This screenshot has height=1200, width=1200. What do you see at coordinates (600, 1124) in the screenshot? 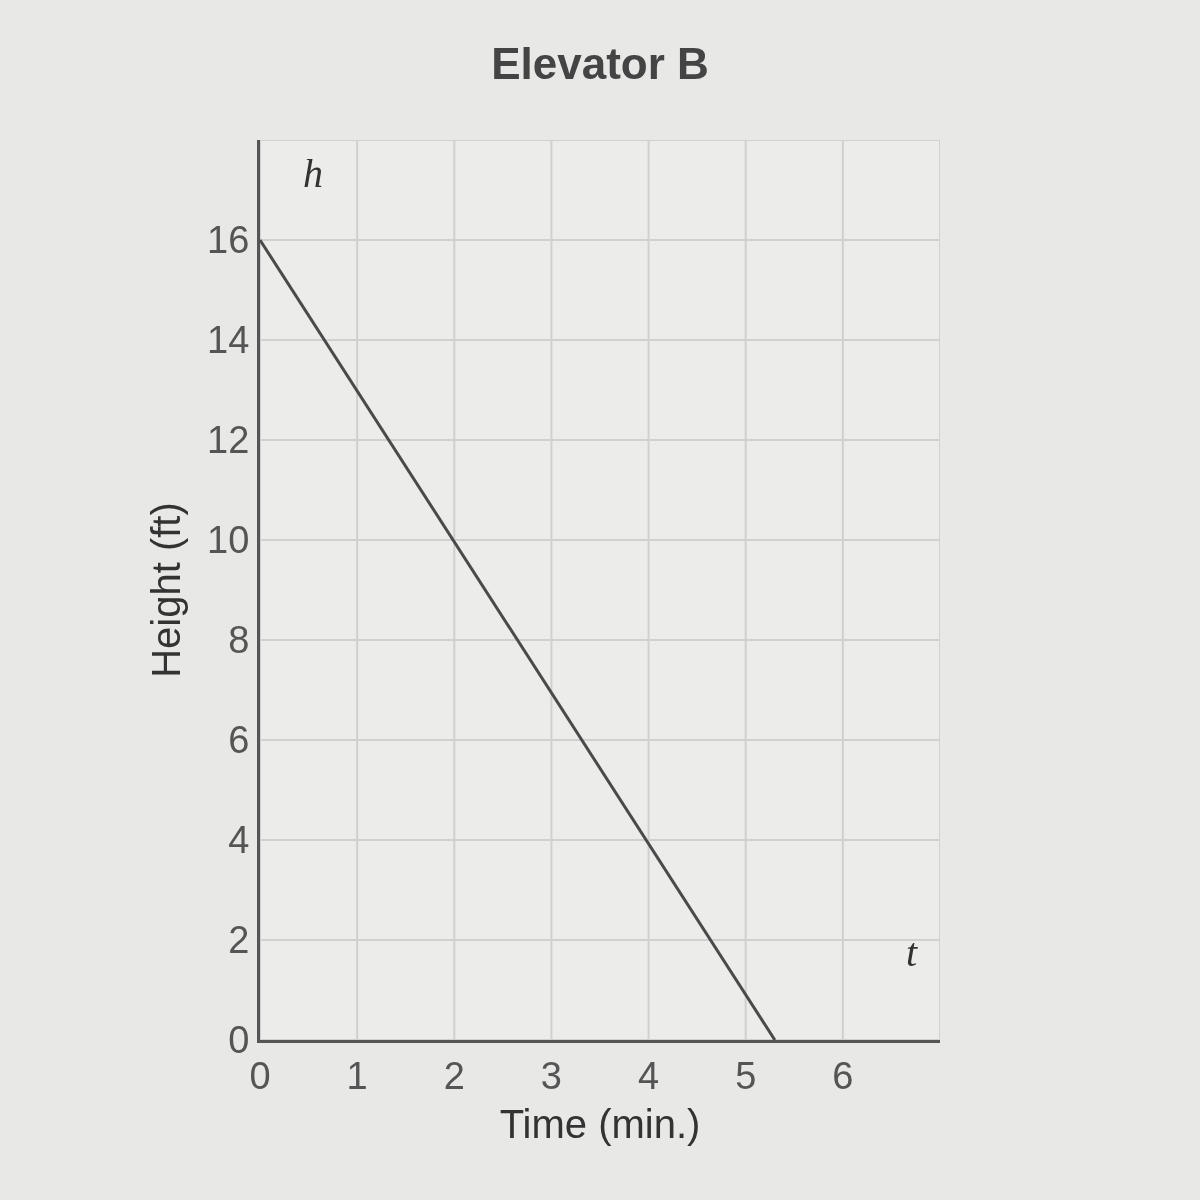
I see `x-axis-title: Time (min.)` at bounding box center [600, 1124].